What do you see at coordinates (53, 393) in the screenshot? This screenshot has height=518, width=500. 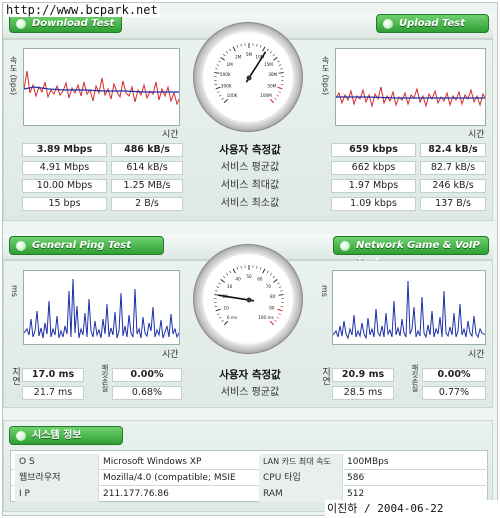 I see `ping-avg-delay: 21.7 ms` at bounding box center [53, 393].